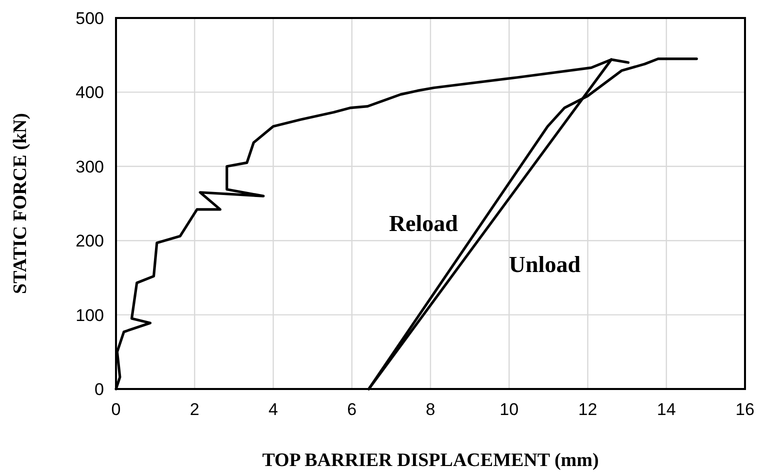 The height and width of the screenshot is (476, 760). What do you see at coordinates (195, 409) in the screenshot?
I see `x-tick-label: 2` at bounding box center [195, 409].